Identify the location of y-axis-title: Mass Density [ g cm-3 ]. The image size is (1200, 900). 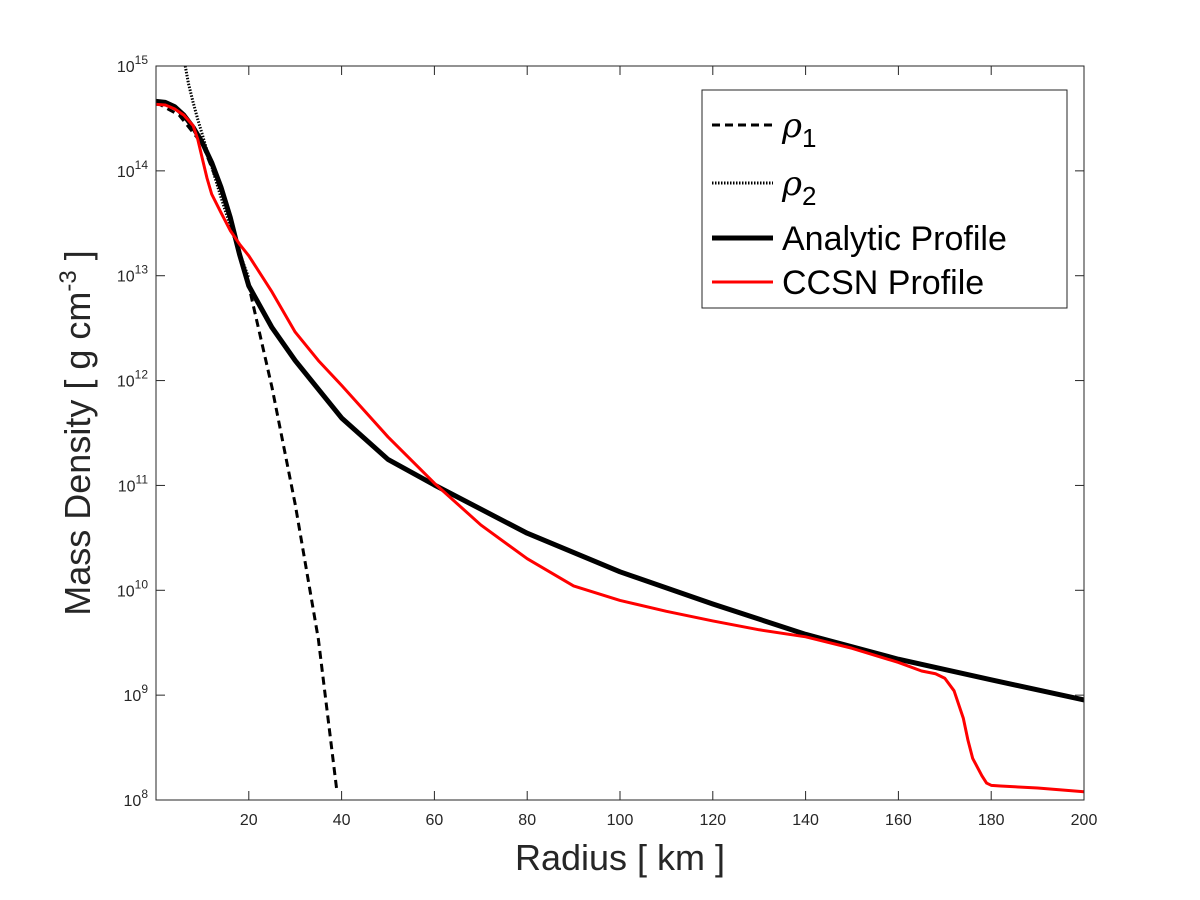
(76, 432).